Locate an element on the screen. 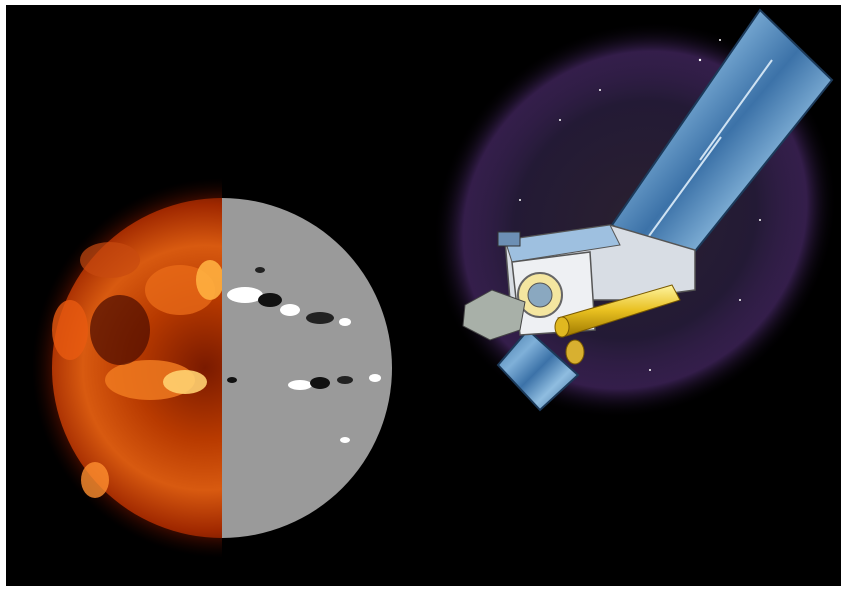  magnetic-spots is located at coordinates (304, 355).